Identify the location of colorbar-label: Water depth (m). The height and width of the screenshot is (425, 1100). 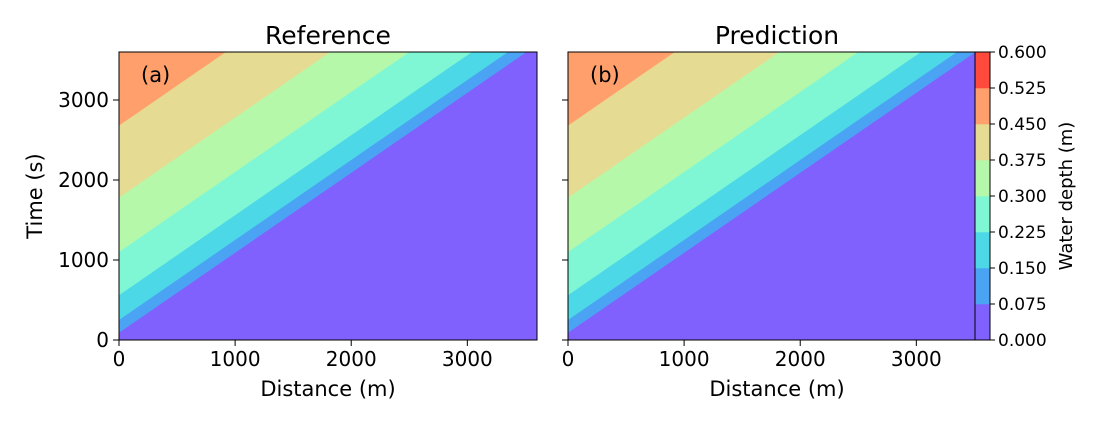
(1066, 196).